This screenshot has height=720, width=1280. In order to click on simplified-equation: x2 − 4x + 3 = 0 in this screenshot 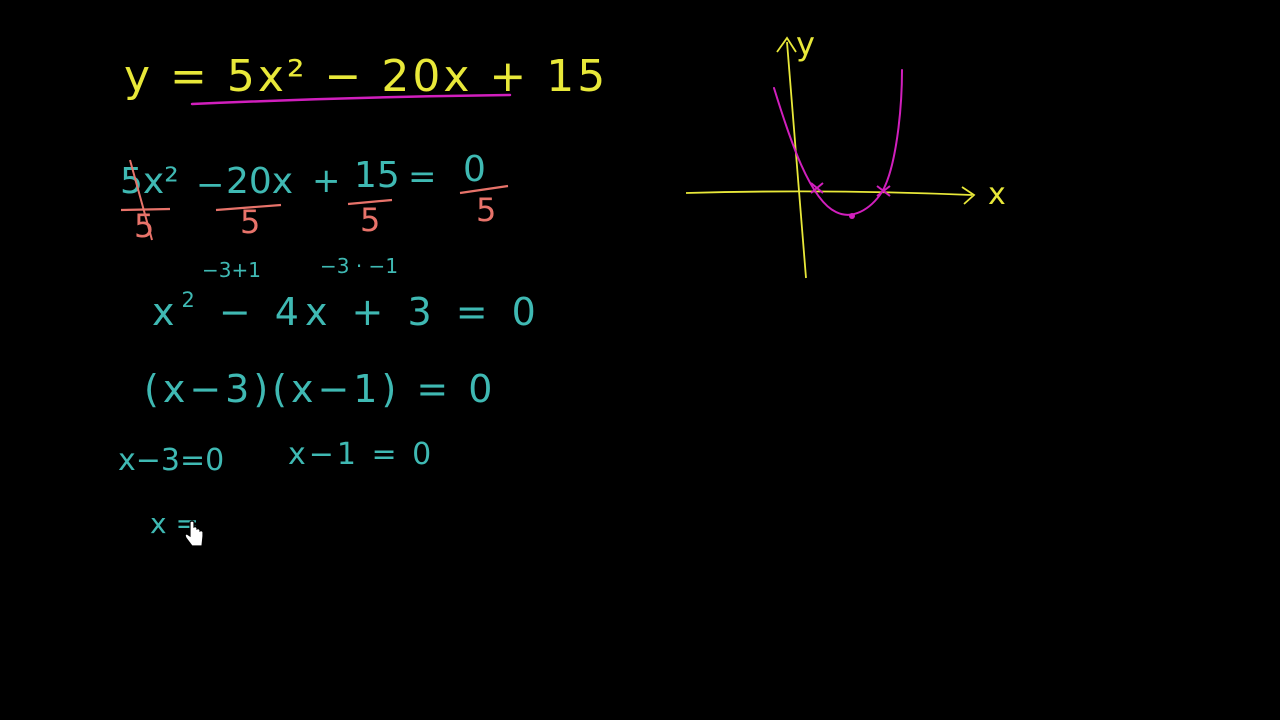, I will do `click(347, 310)`.